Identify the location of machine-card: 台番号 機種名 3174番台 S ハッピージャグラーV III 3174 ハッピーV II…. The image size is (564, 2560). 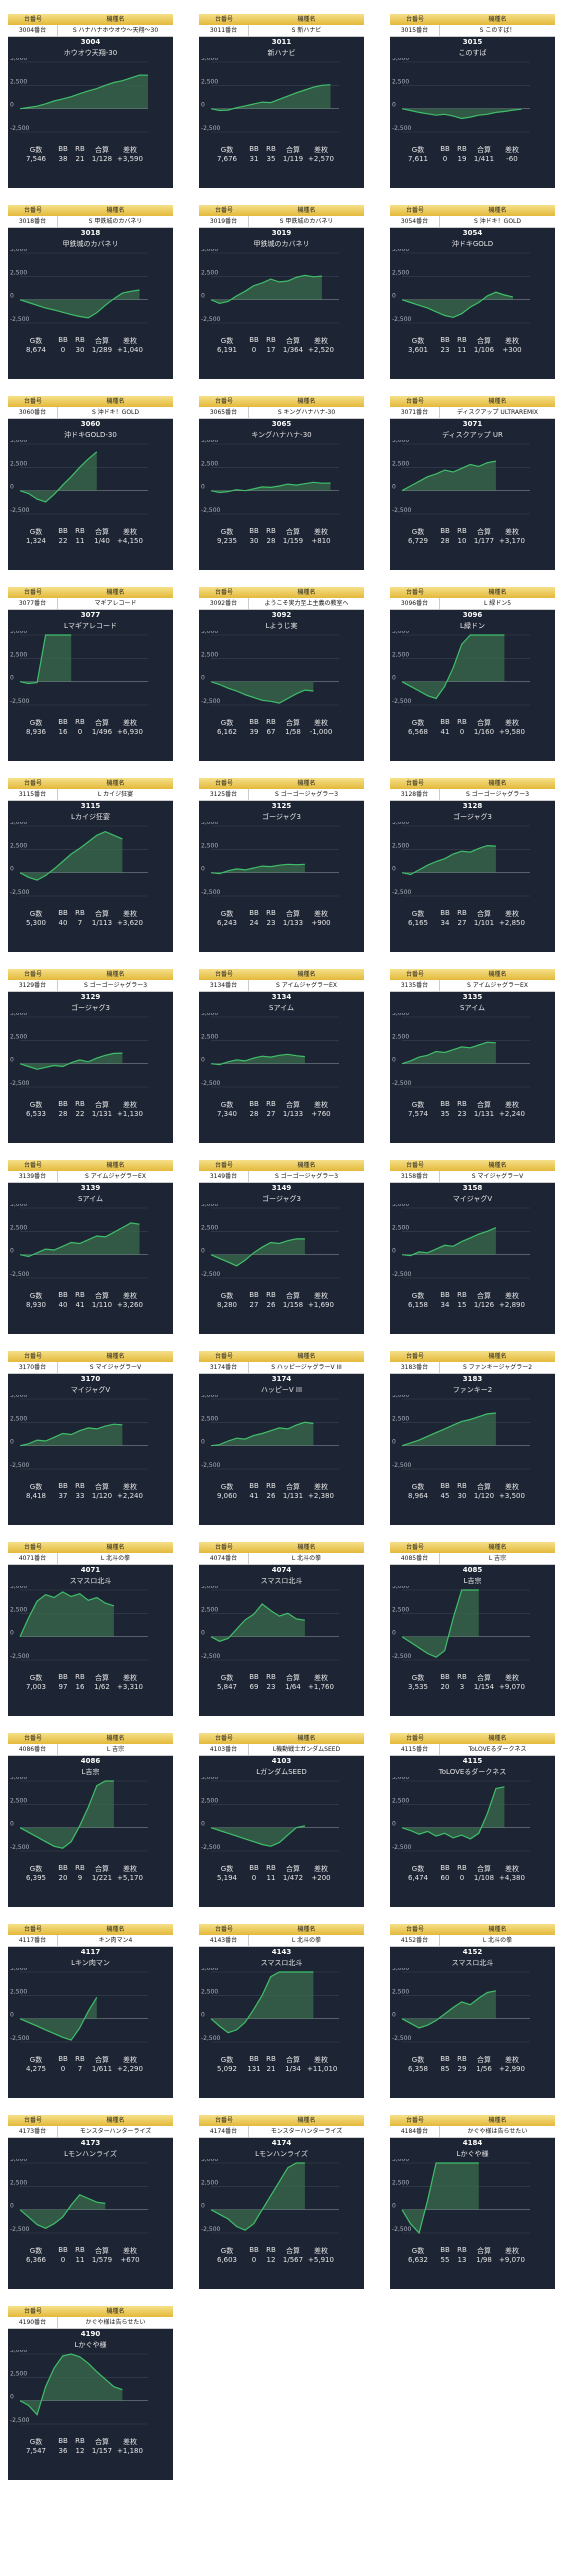
(281, 1438).